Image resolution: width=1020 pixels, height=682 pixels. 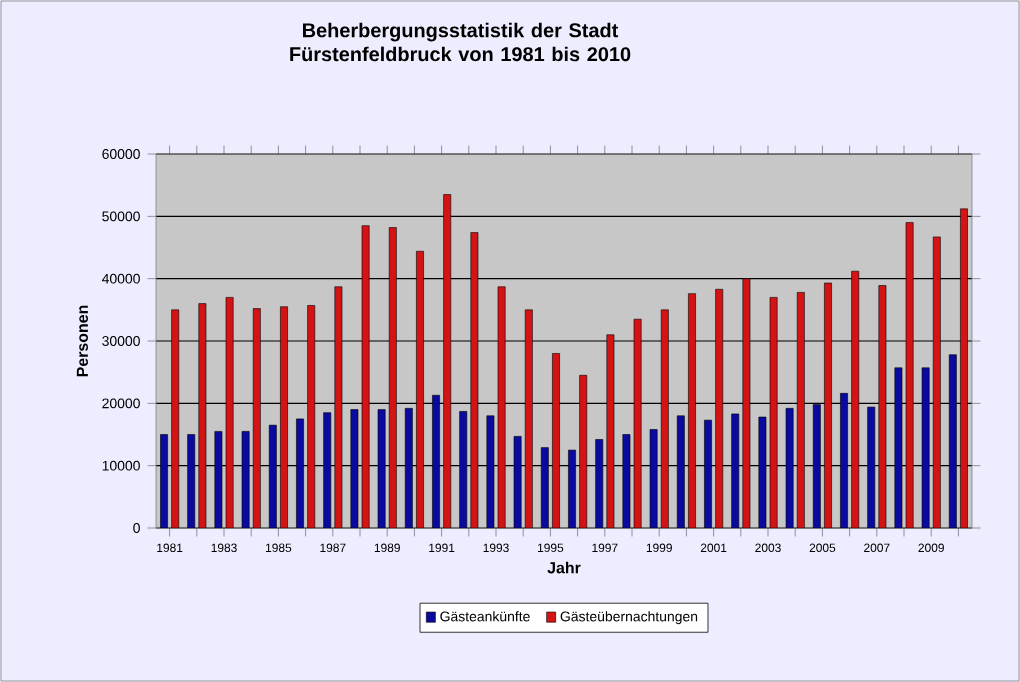 I want to click on chart-title: Beherbergungsstatistik der Stadt Fürstenfeldbruck von 1981 bis 2010, so click(x=460, y=42).